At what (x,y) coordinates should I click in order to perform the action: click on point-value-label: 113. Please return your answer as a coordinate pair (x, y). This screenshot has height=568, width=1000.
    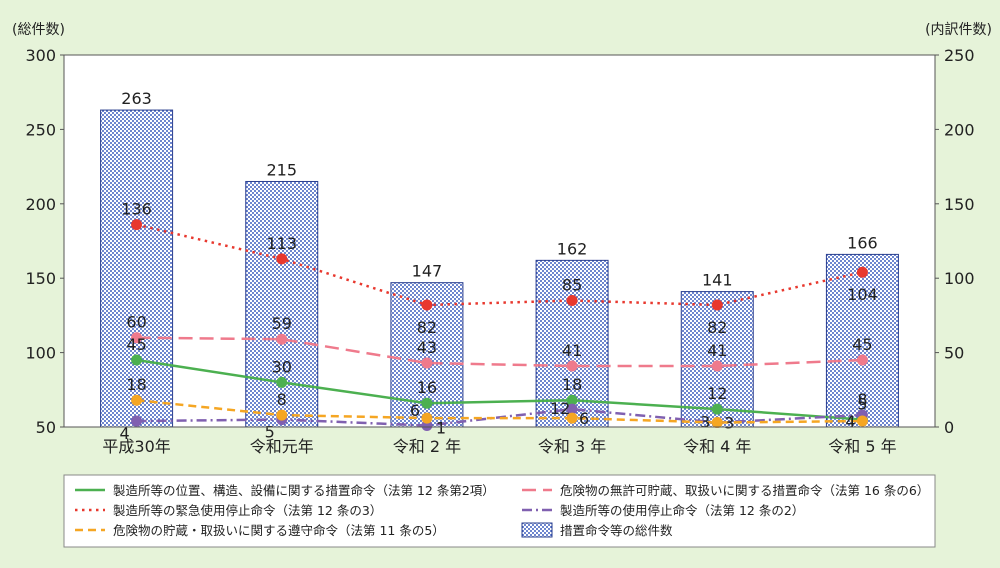
    Looking at the image, I should click on (281, 243).